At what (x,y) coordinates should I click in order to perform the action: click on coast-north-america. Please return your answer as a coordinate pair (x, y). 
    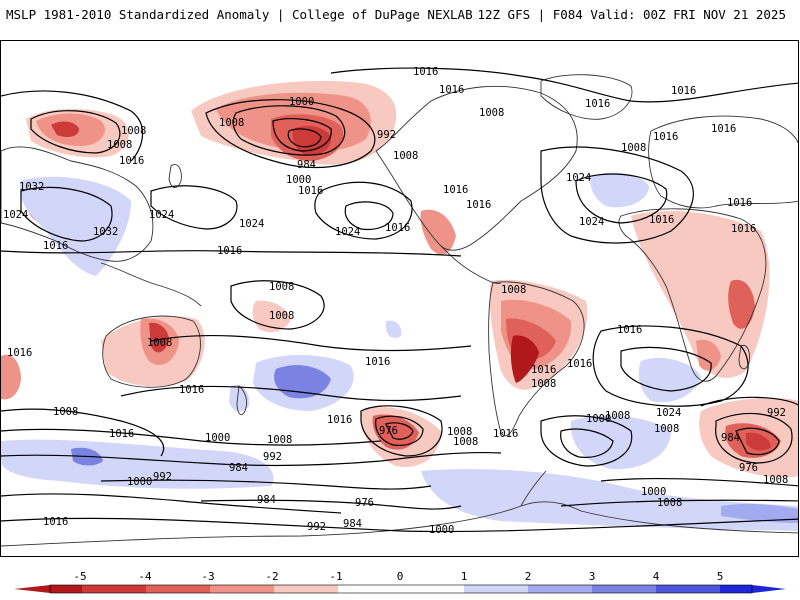
    Looking at the image, I should click on (476, 168).